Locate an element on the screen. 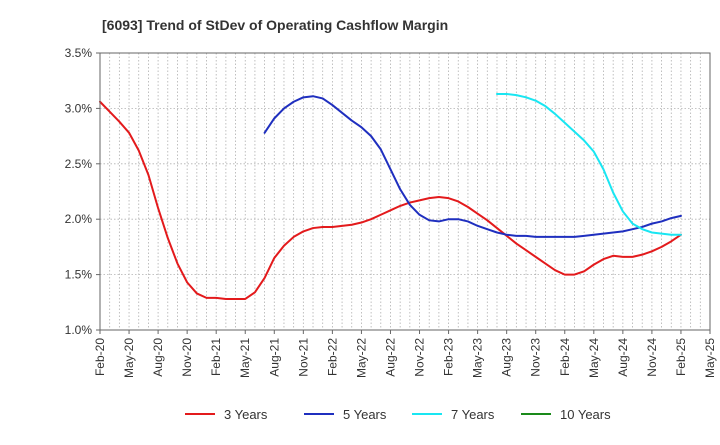  series-line-7-years is located at coordinates (588, 164).